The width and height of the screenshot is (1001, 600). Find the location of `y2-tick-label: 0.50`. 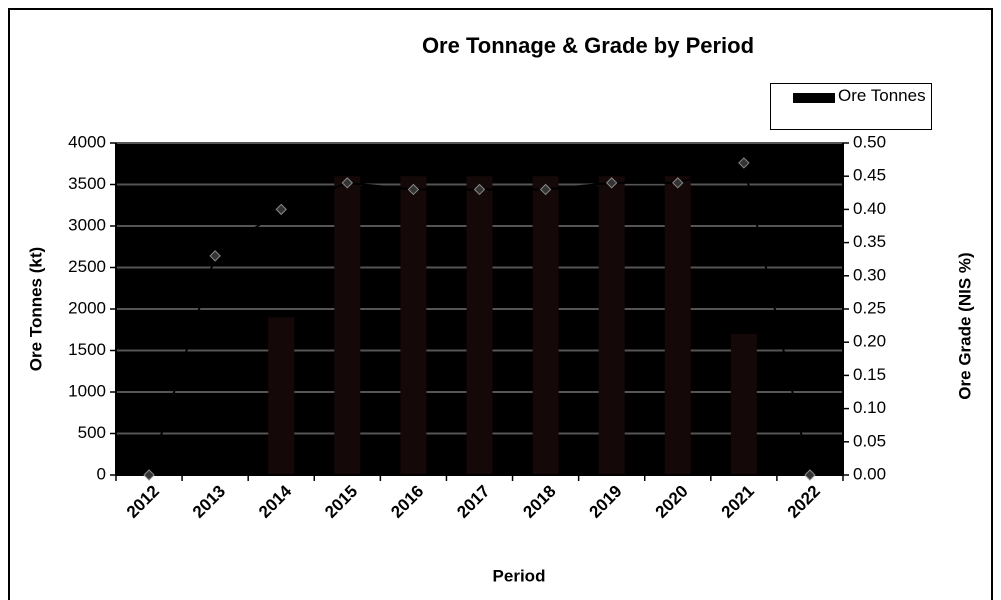

y2-tick-label: 0.50 is located at coordinates (869, 141).